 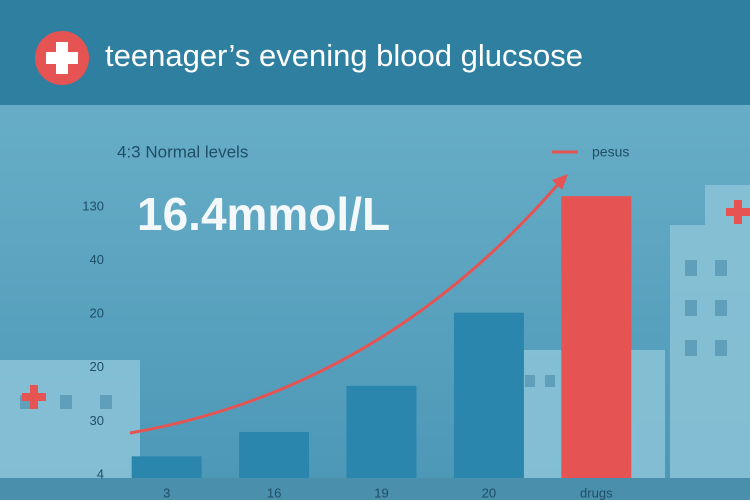 What do you see at coordinates (489, 492) in the screenshot?
I see `x-tick-label: 20` at bounding box center [489, 492].